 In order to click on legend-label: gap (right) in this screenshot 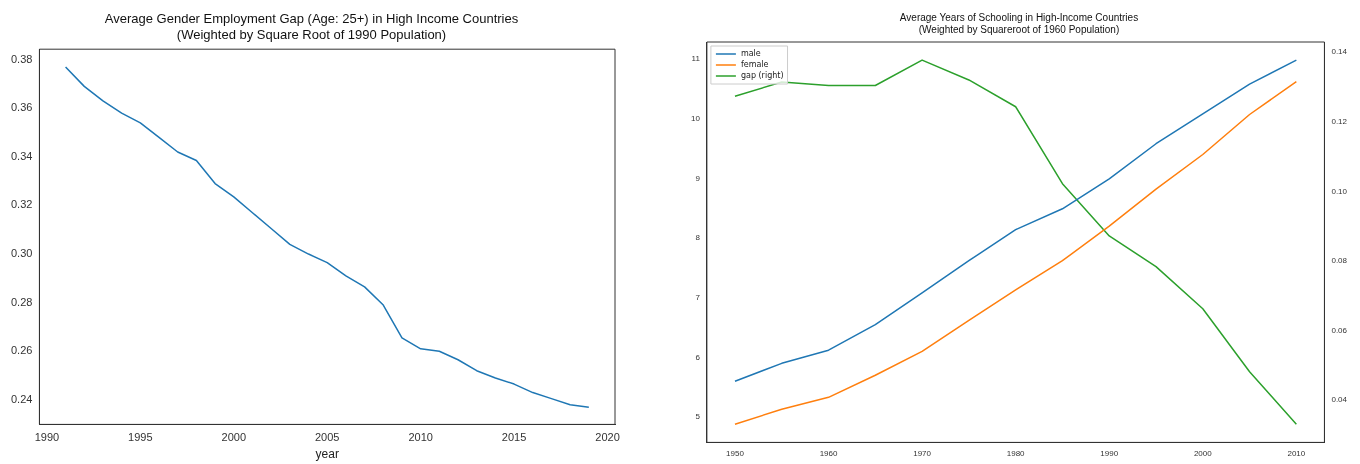, I will do `click(762, 76)`.